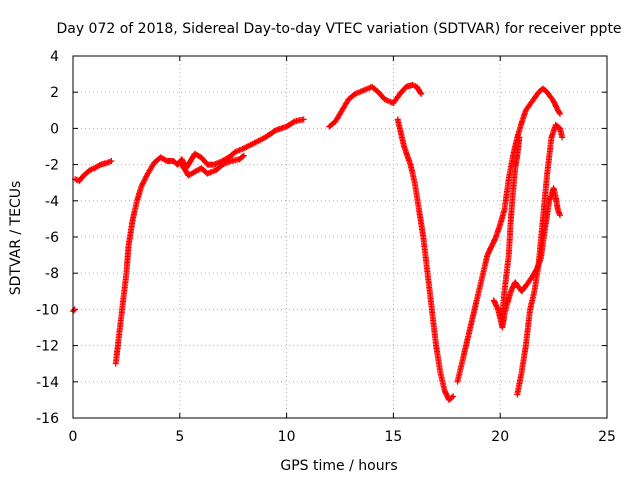  What do you see at coordinates (393, 437) in the screenshot?
I see `x-tick-label: 15` at bounding box center [393, 437].